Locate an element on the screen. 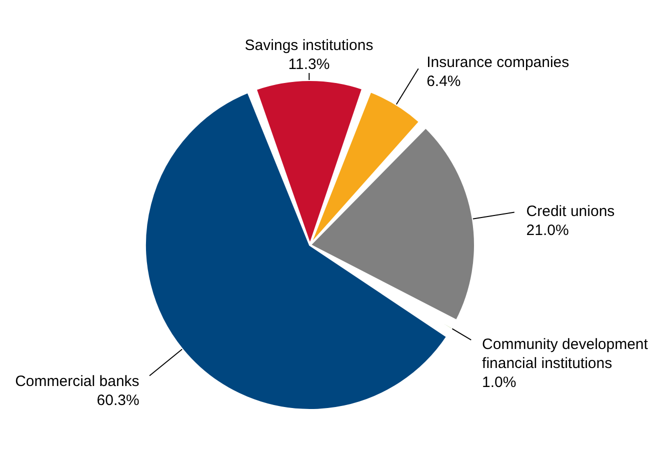  slice-label: Insurance companies is located at coordinates (498, 62).